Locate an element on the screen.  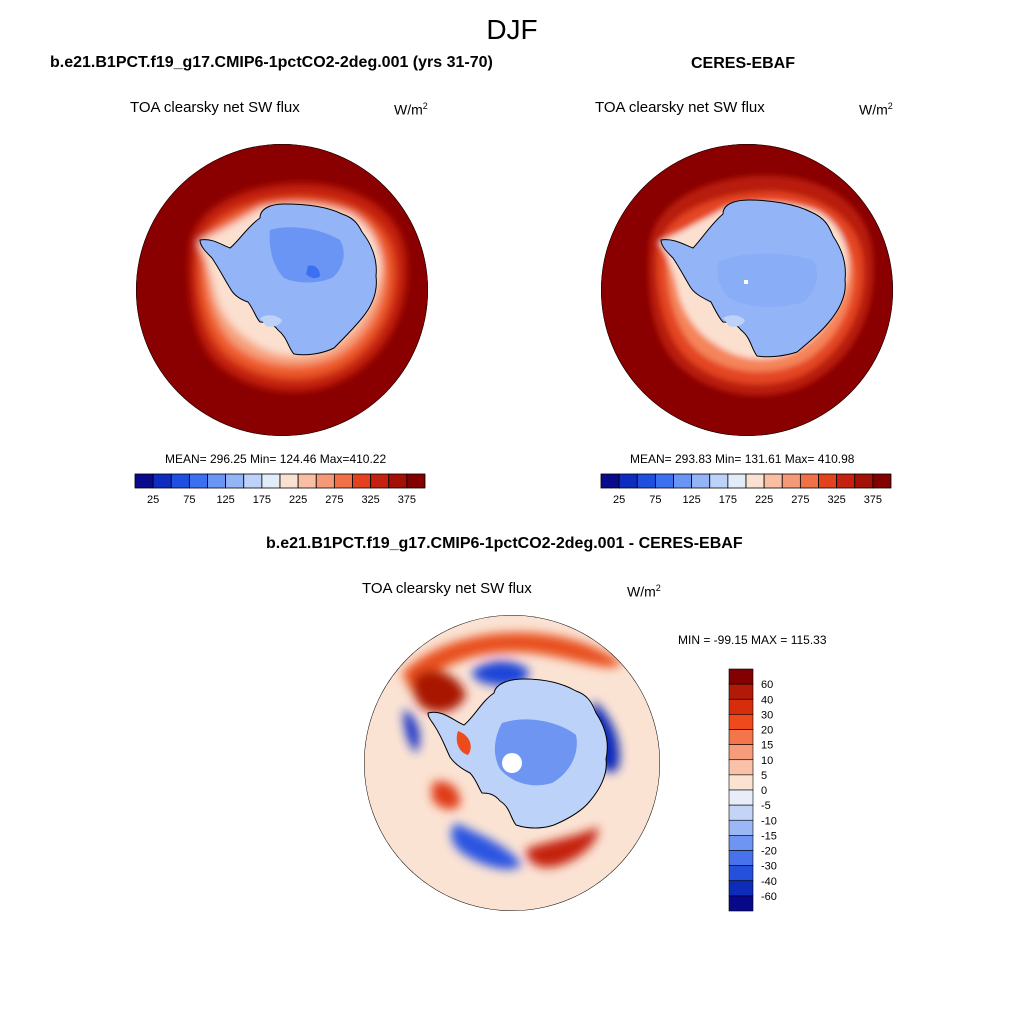
model-colorbar-tick-label: 175 is located at coordinates (262, 500).